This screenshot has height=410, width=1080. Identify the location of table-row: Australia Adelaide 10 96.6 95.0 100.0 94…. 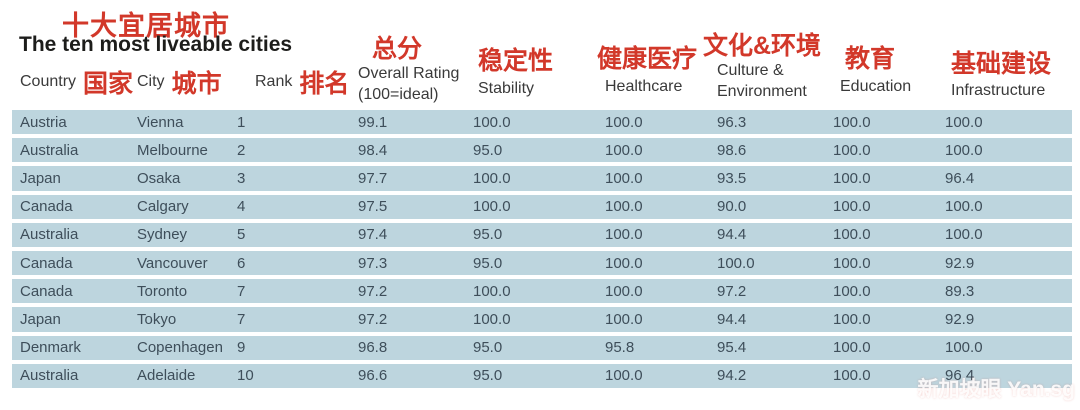
(542, 375).